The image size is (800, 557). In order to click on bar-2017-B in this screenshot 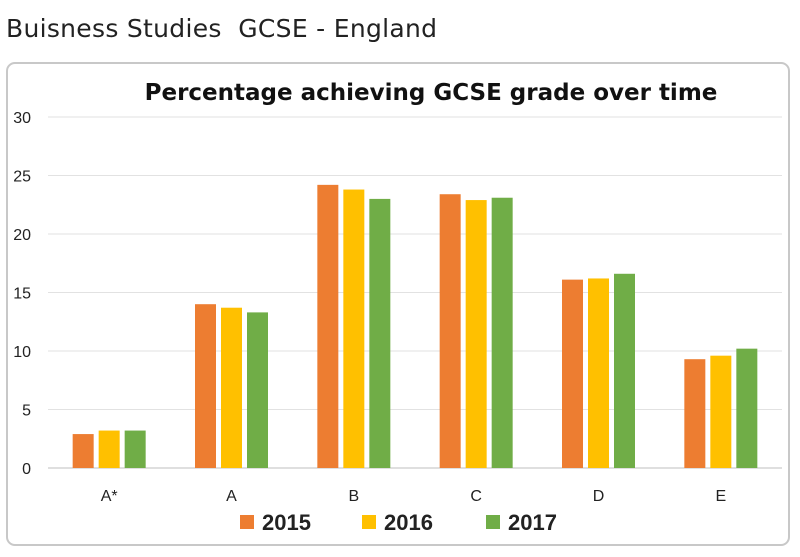, I will do `click(380, 333)`.